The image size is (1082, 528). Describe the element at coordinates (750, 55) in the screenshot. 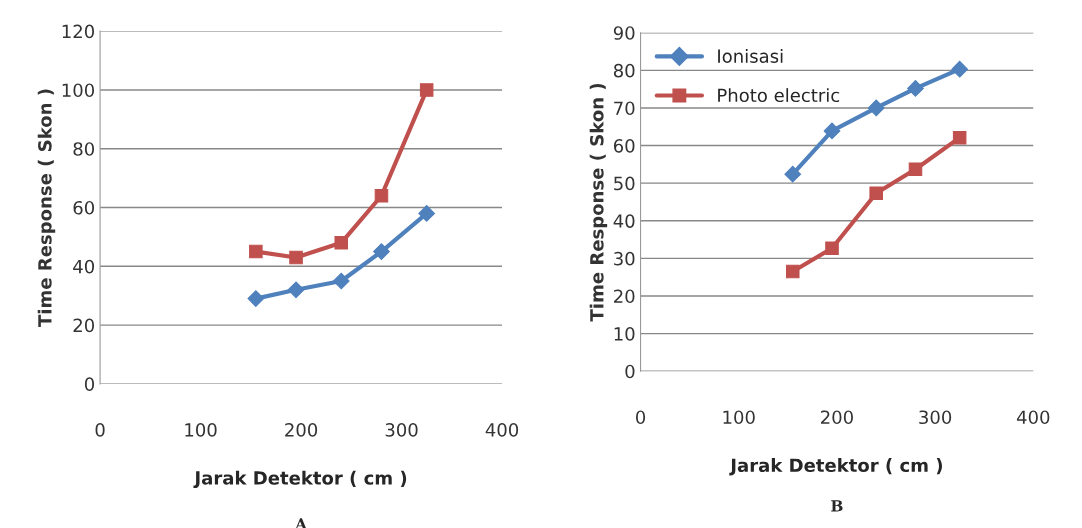

I see `legend-label: Ionisasi` at that location.